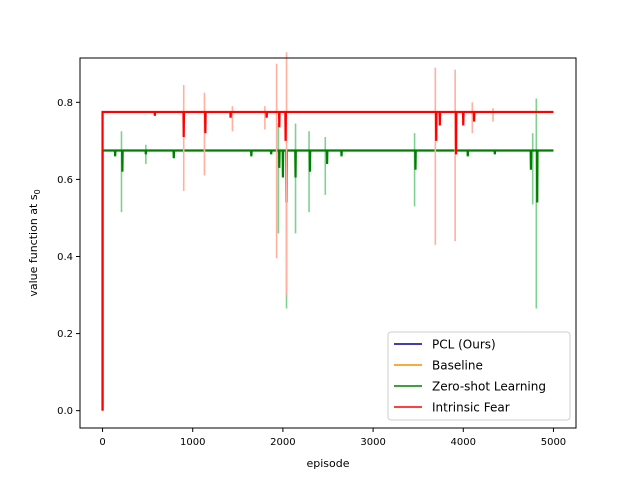 The height and width of the screenshot is (480, 640). Describe the element at coordinates (65, 180) in the screenshot. I see `y-tick-label: 0.6` at that location.